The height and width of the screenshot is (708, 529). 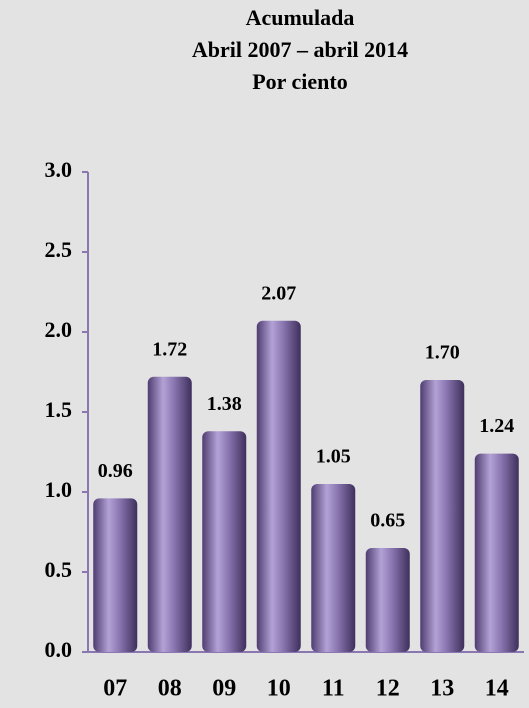 What do you see at coordinates (442, 353) in the screenshot?
I see `value-label: 1.70` at bounding box center [442, 353].